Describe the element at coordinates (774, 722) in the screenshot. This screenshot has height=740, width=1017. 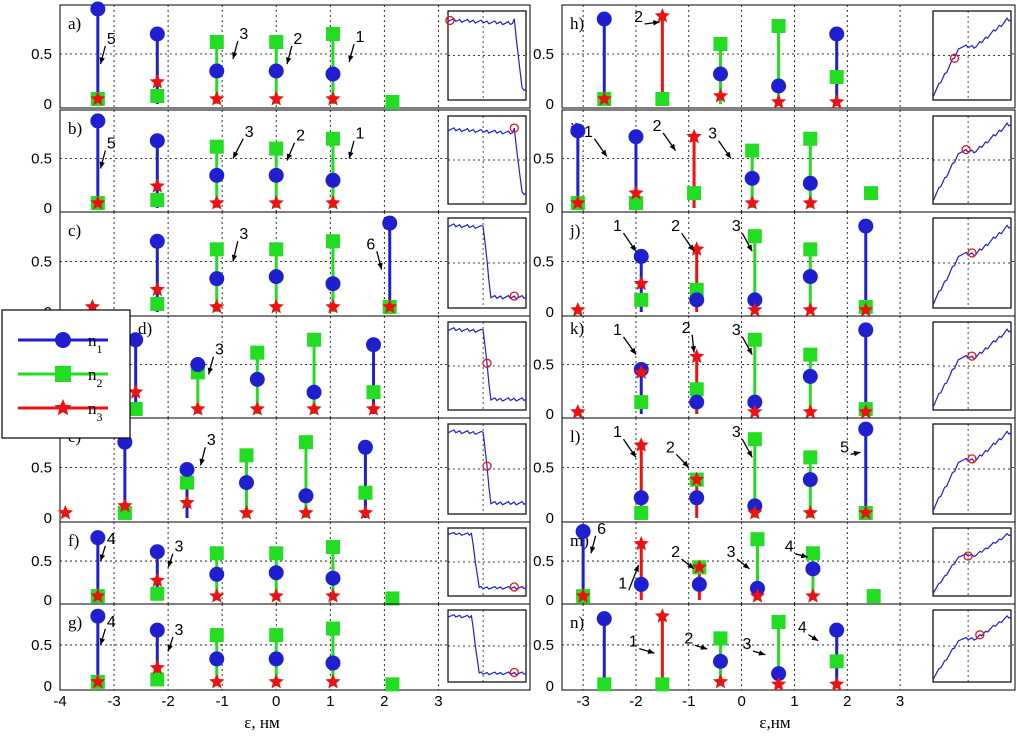
I see `x-axis-label-right: ε,нм` at that location.